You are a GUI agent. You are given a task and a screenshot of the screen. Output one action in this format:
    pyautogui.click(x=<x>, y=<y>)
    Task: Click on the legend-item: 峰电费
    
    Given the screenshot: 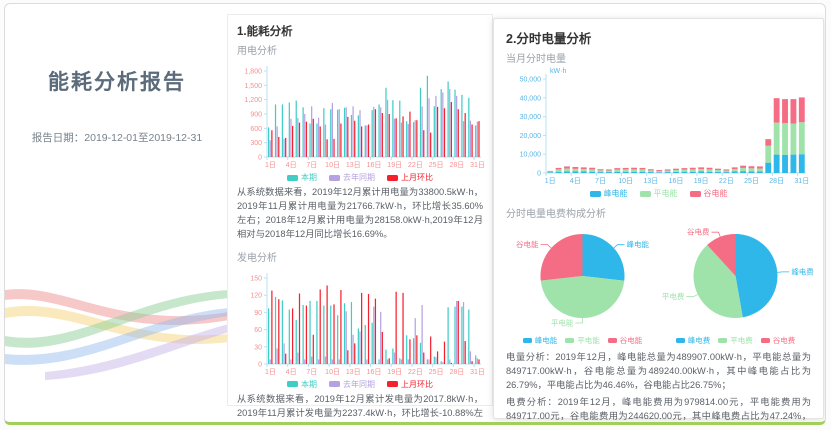 What is the action you would take?
    pyautogui.click(x=693, y=340)
    